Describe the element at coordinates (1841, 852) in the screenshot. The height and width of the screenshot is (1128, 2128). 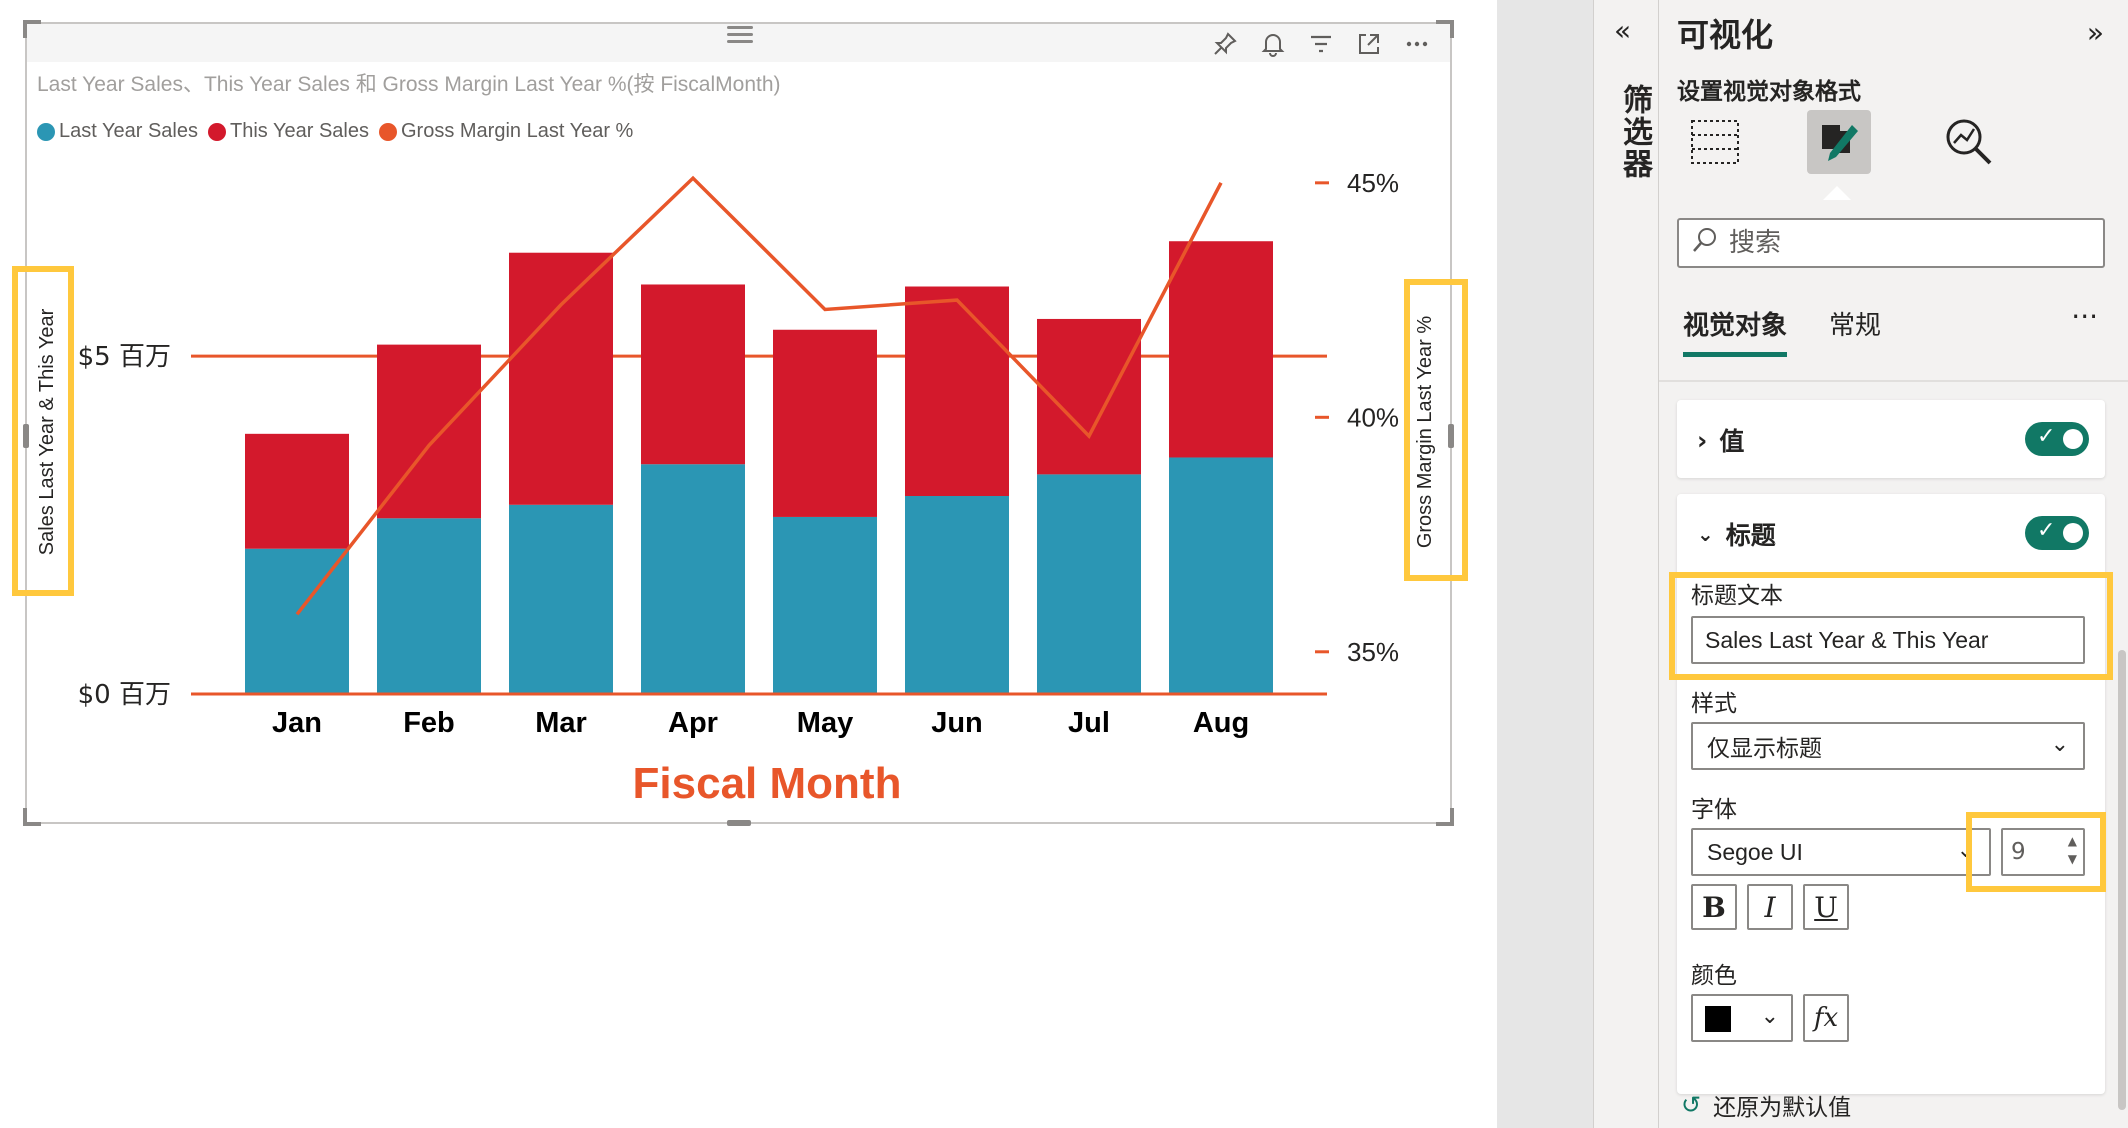
I see `font-family-dropdown: Segoe UI ⌄` at that location.